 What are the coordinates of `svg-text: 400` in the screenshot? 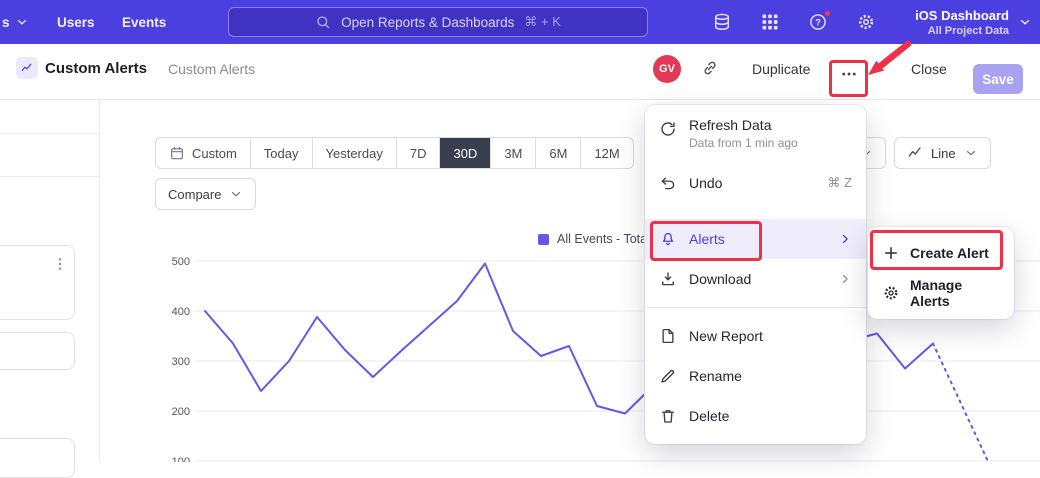 It's located at (181, 312).